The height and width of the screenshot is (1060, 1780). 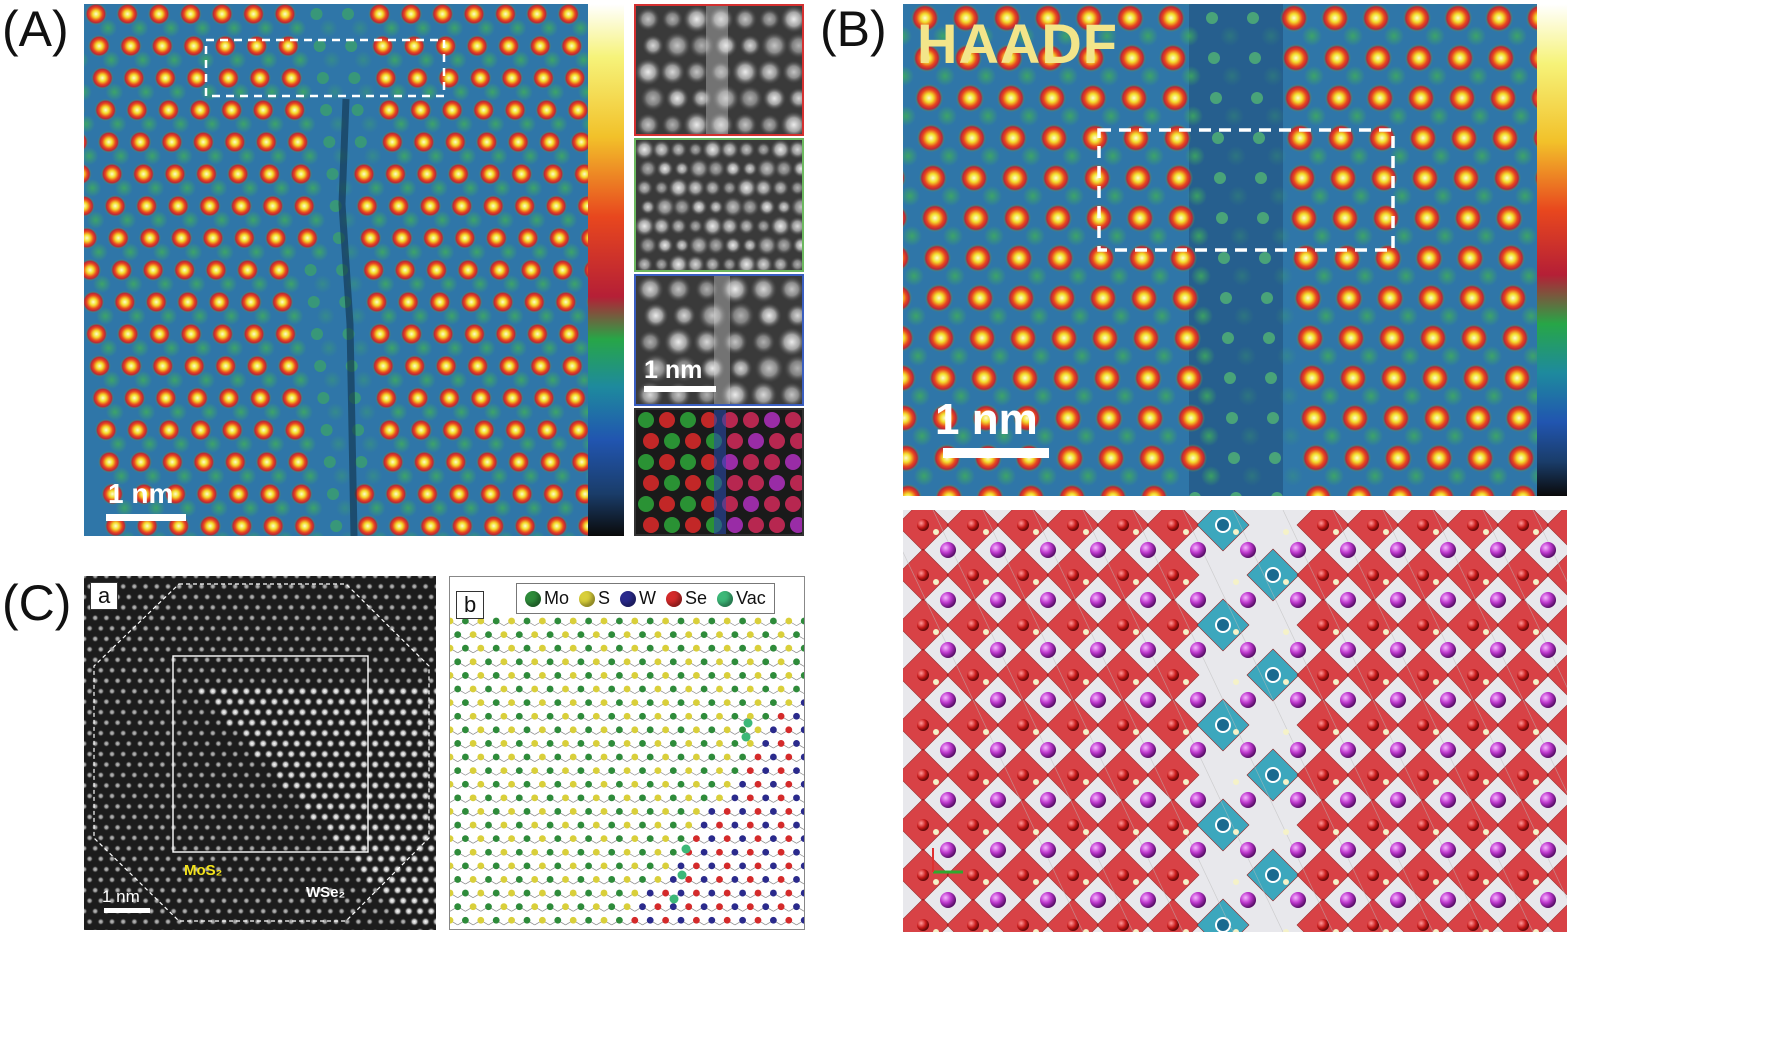 What do you see at coordinates (203, 870) in the screenshot?
I see `panel-c-label-mos2: MoS₂` at bounding box center [203, 870].